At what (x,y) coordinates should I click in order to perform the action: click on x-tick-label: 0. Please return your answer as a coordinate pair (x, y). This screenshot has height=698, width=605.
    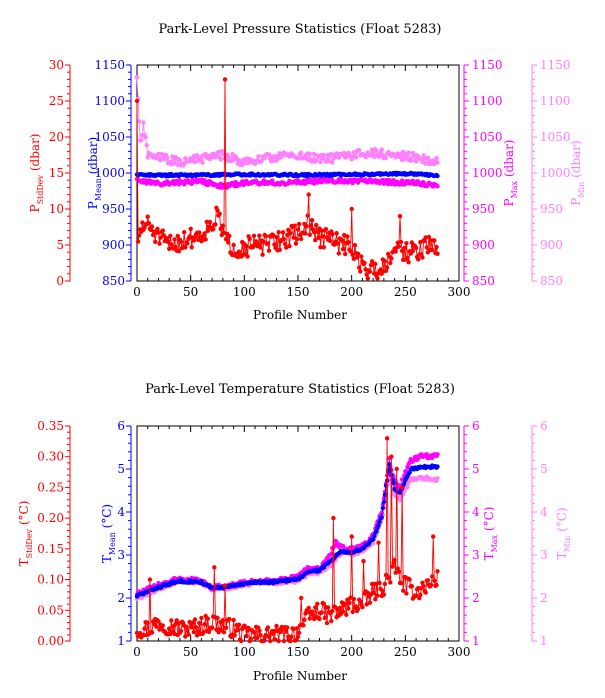
    Looking at the image, I should click on (137, 652).